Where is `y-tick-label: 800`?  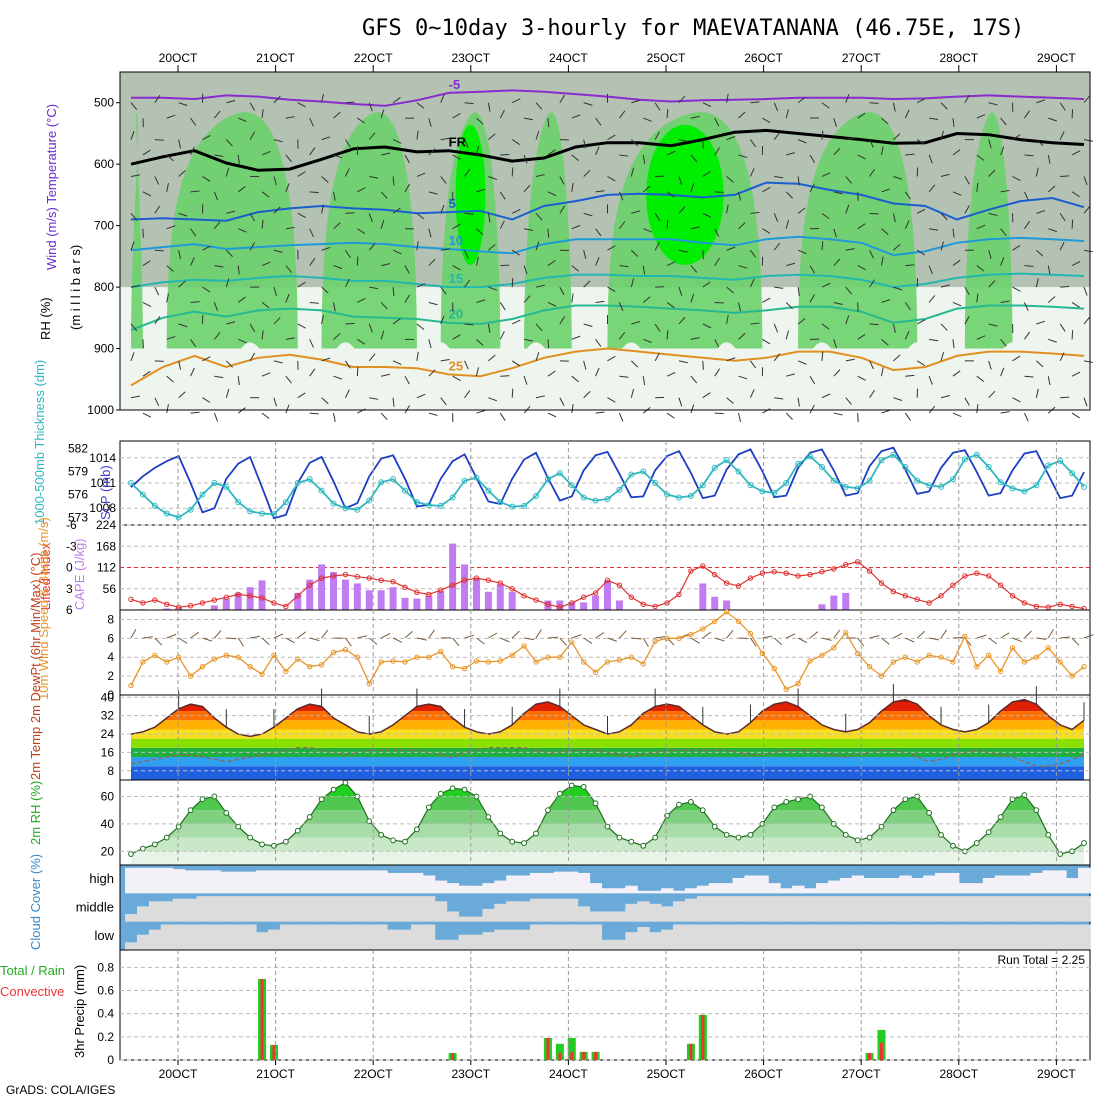
y-tick-label: 800 is located at coordinates (104, 287).